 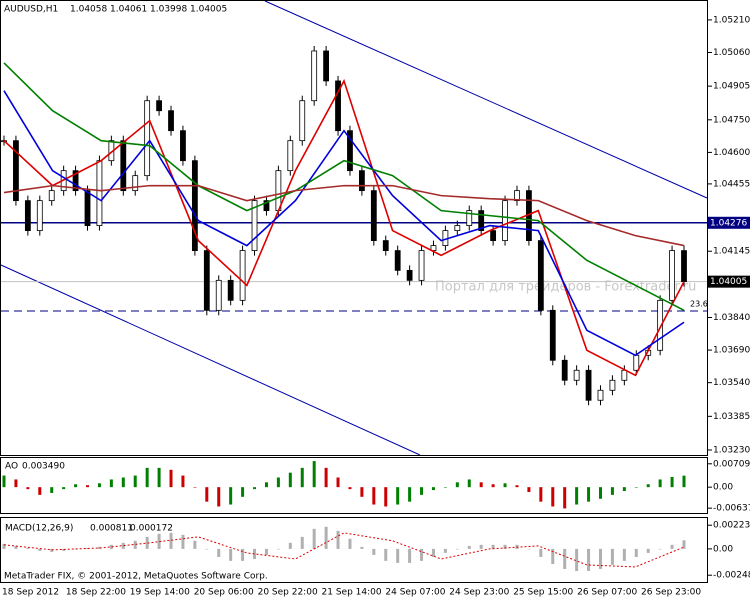 What do you see at coordinates (731, 451) in the screenshot?
I see `y-tick-label: 1.03230` at bounding box center [731, 451].